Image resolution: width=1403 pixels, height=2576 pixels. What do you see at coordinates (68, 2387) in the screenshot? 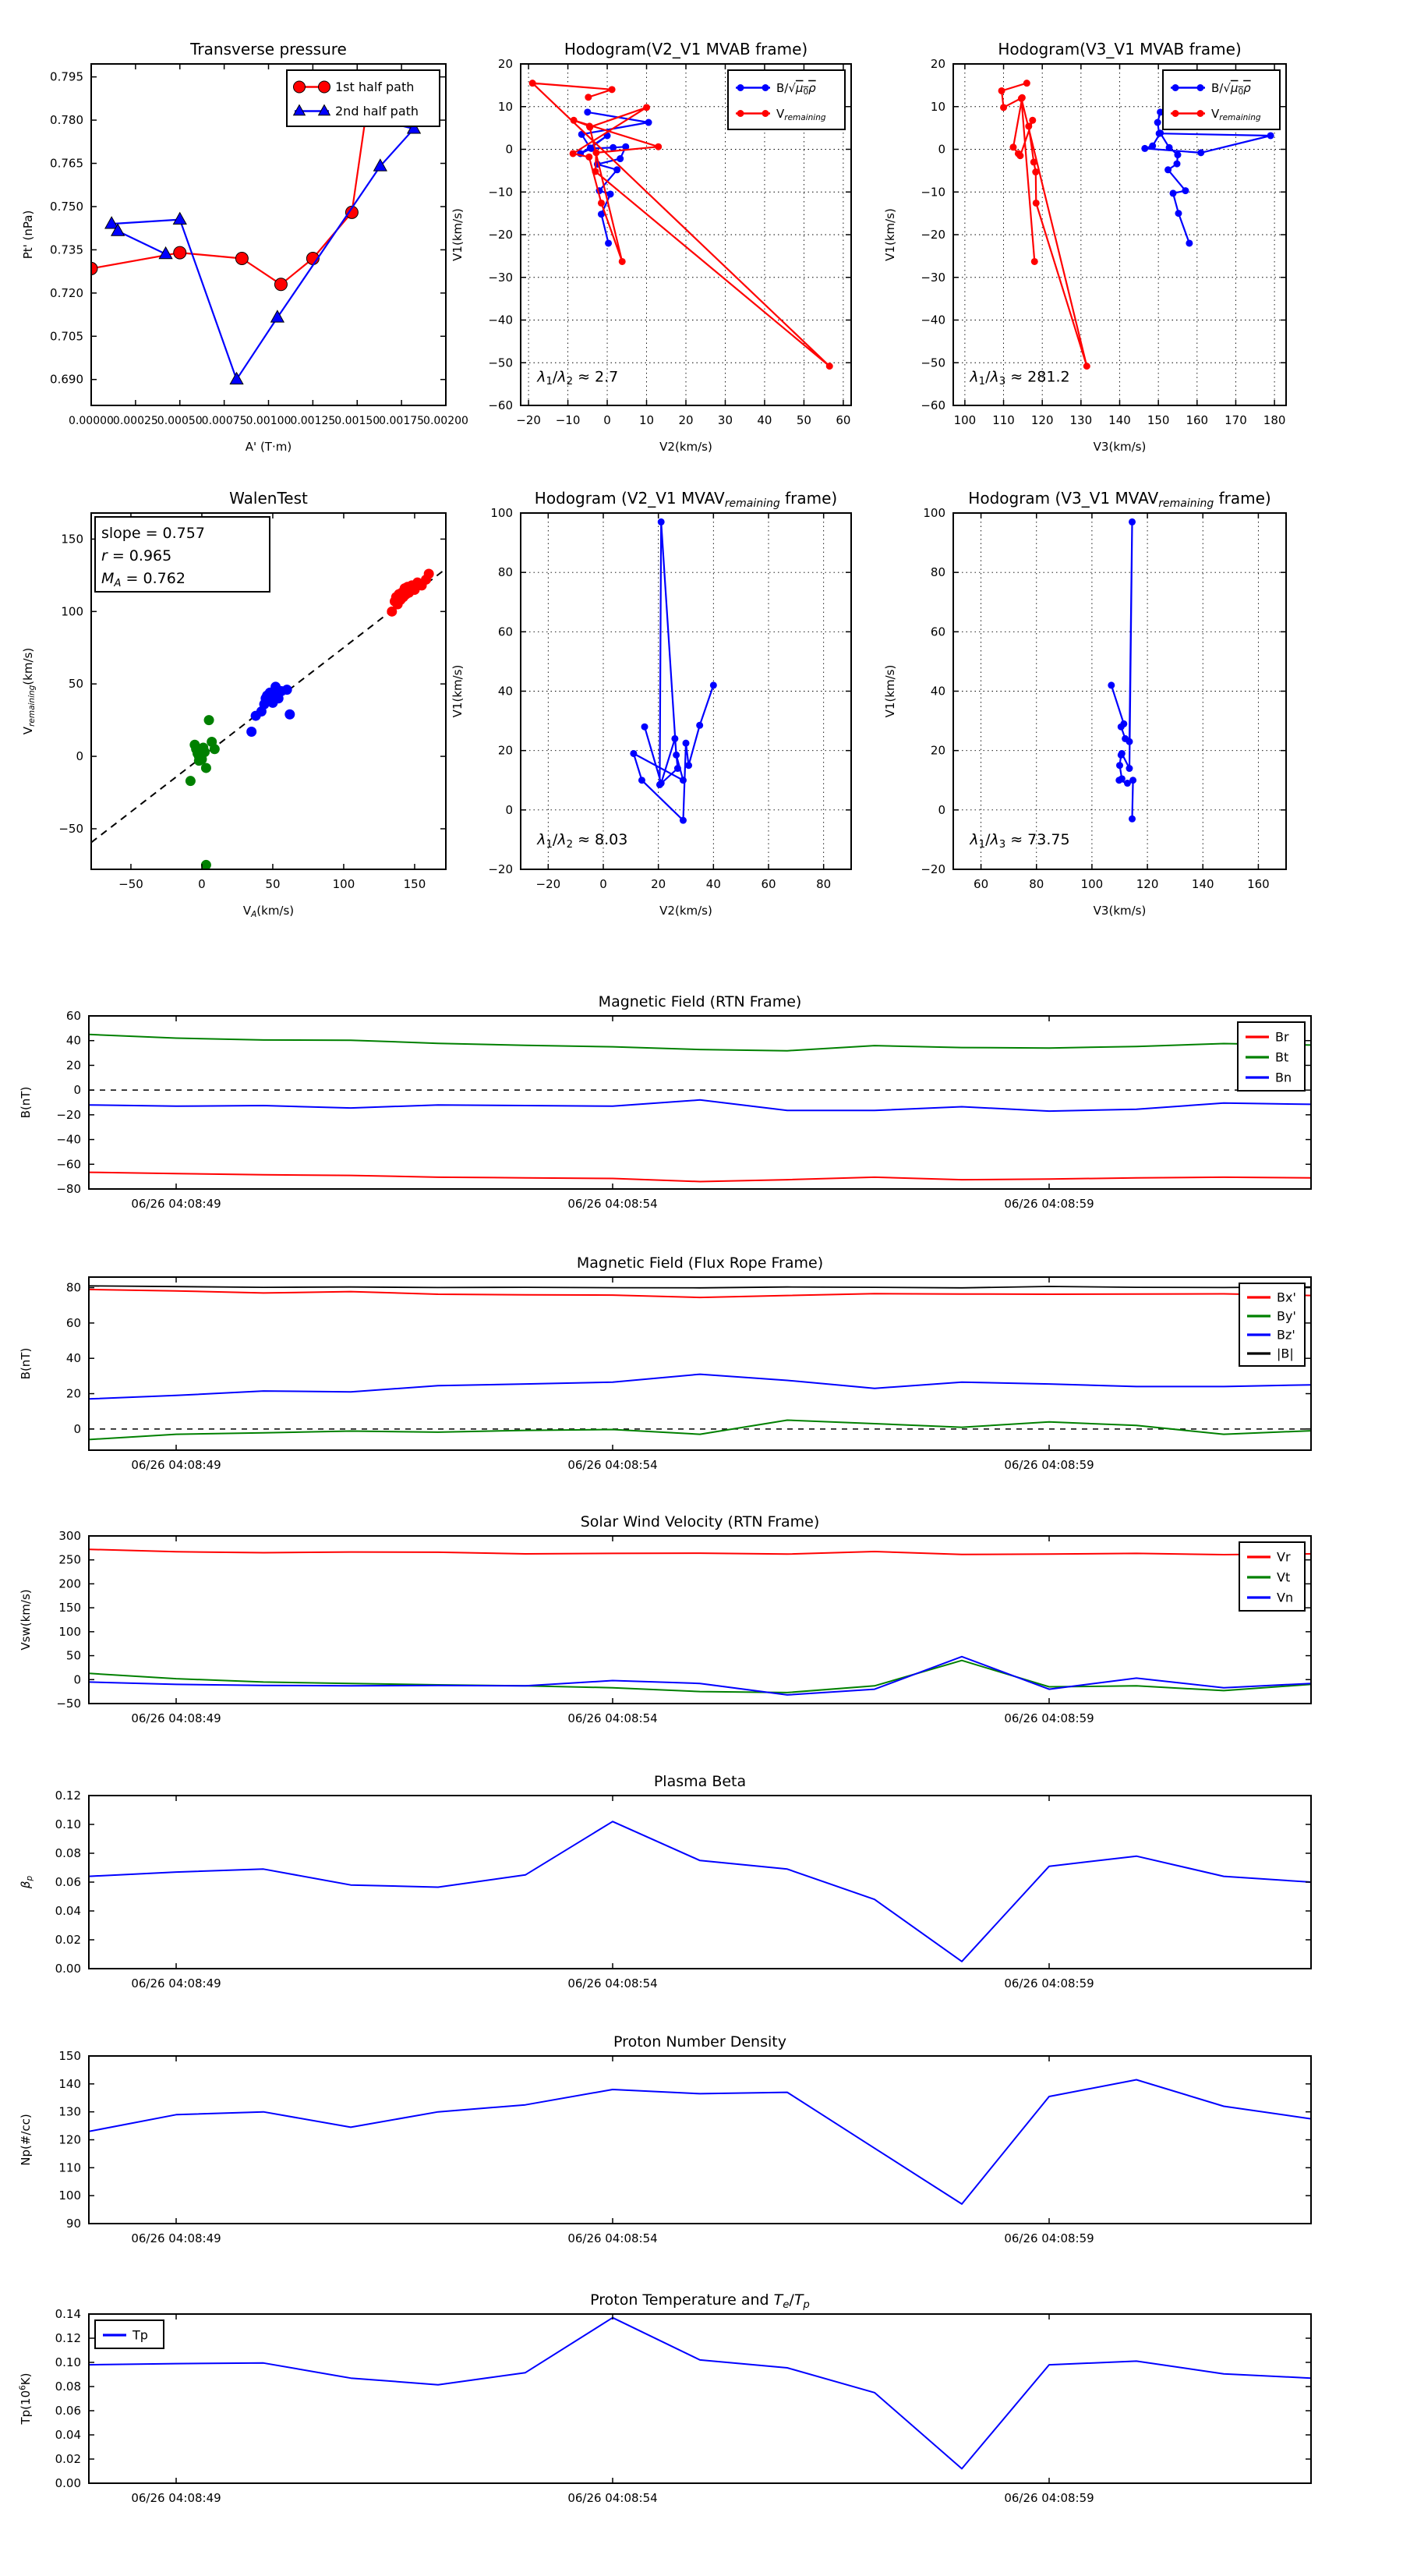
I see `y-tick-label: 0.08` at bounding box center [68, 2387].